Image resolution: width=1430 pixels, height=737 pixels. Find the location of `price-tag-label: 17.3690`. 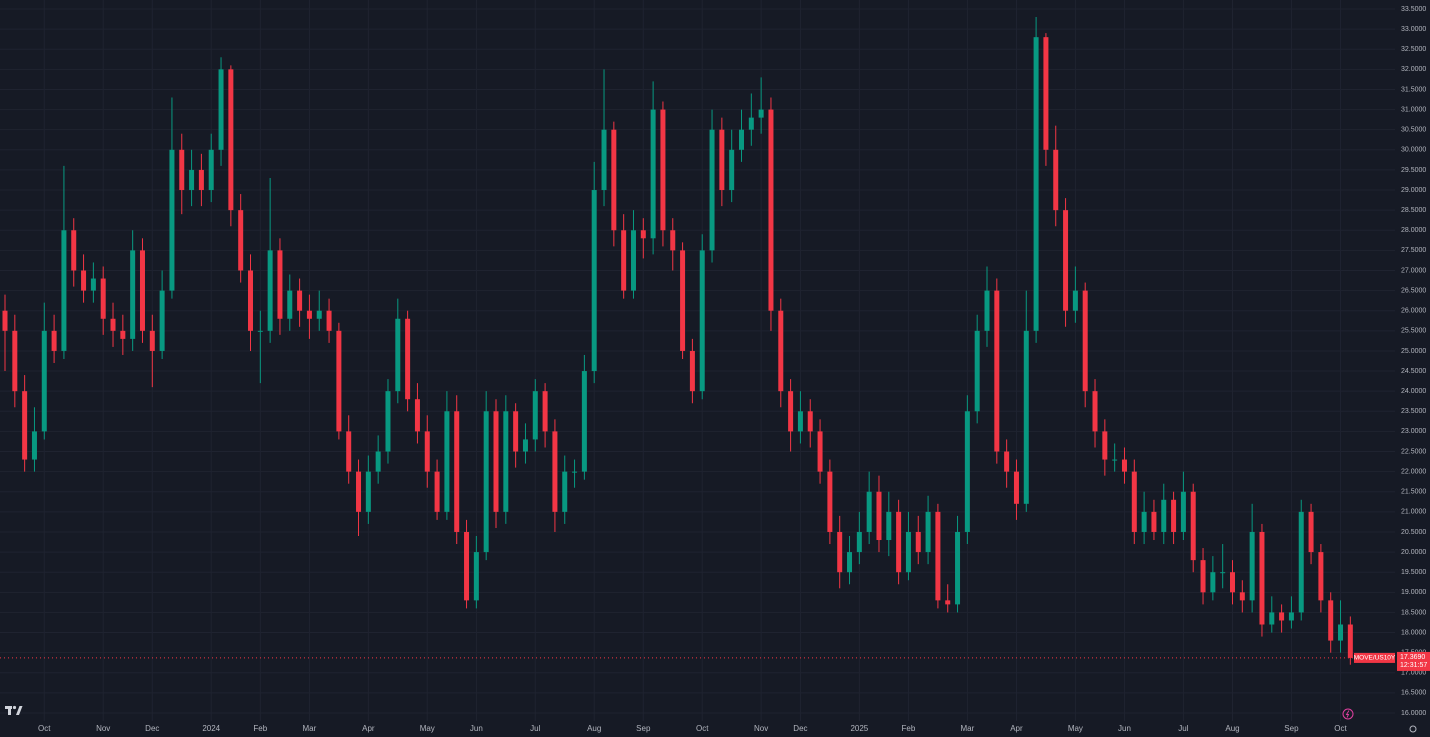

price-tag-label: 17.3690 is located at coordinates (1412, 657).